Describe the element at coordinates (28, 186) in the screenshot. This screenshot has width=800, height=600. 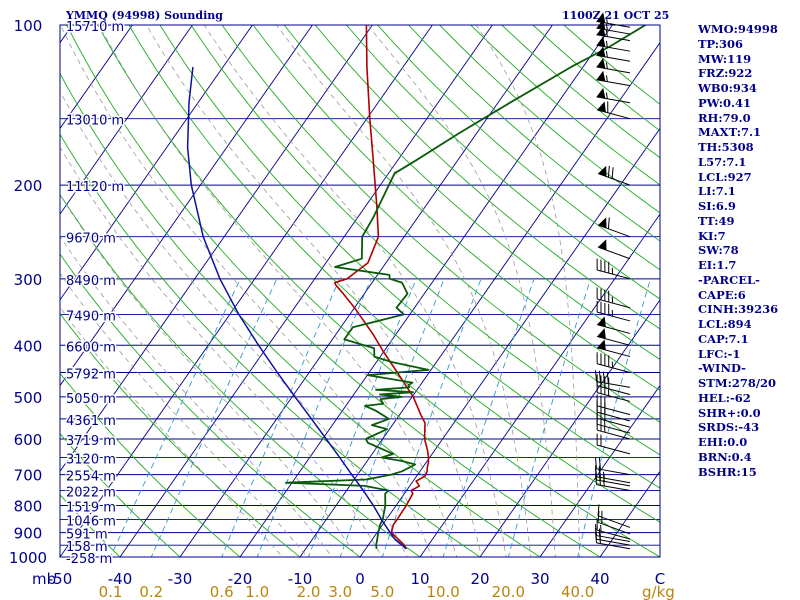
I see `pressure-tick-label: 200` at that location.